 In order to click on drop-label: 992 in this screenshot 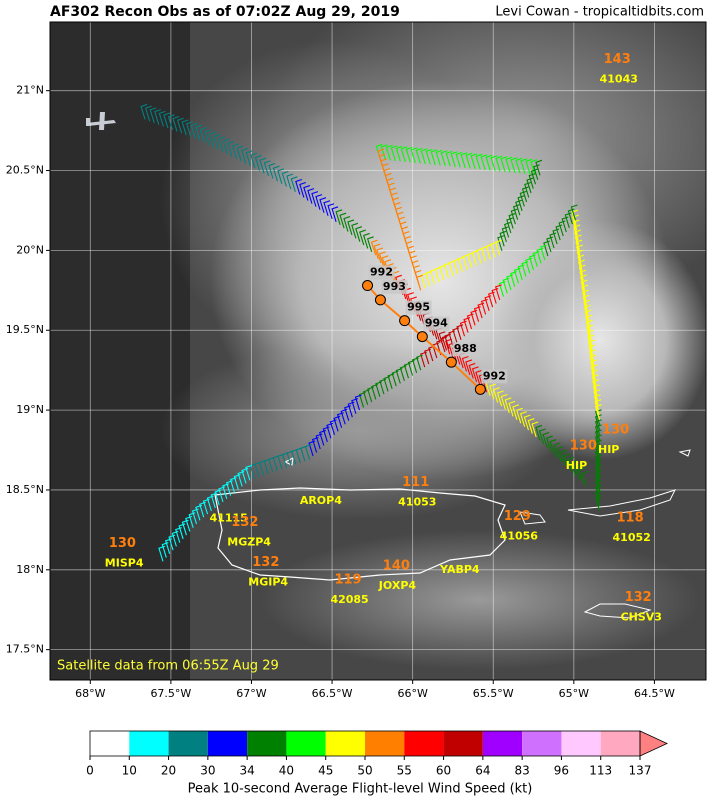, I will do `click(381, 272)`.